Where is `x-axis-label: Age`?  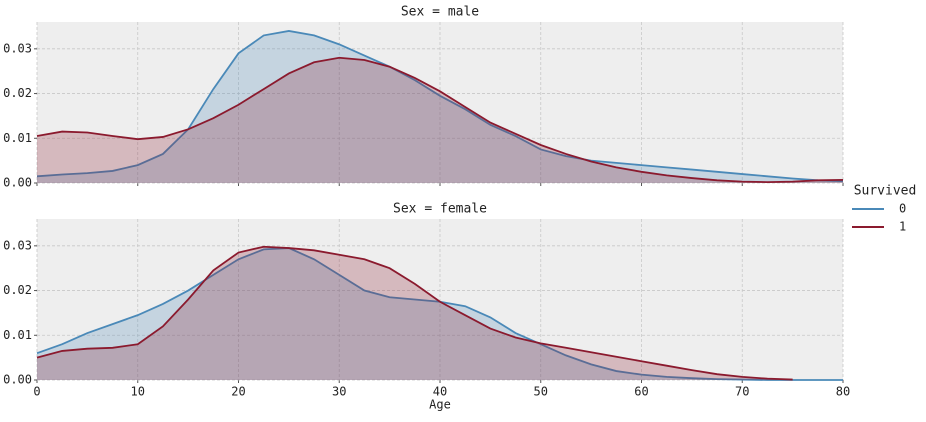 x-axis-label: Age is located at coordinates (440, 405).